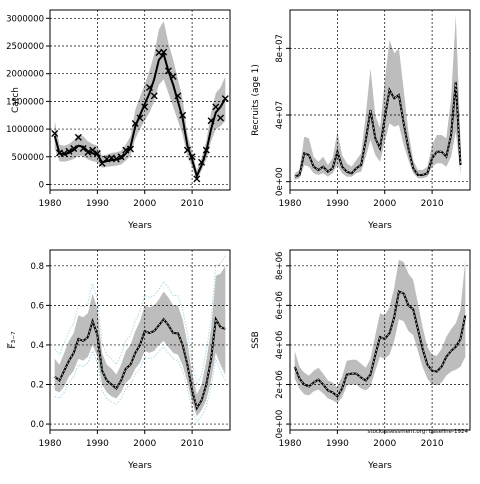  Describe the element at coordinates (25, 47) in the screenshot. I see `y-tick-label: 2500000` at that location.